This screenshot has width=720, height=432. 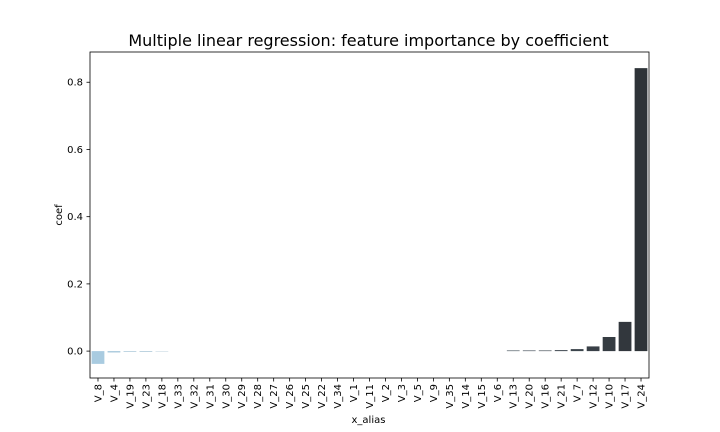 What do you see at coordinates (354, 393) in the screenshot?
I see `x-tick-label: V_1` at bounding box center [354, 393].